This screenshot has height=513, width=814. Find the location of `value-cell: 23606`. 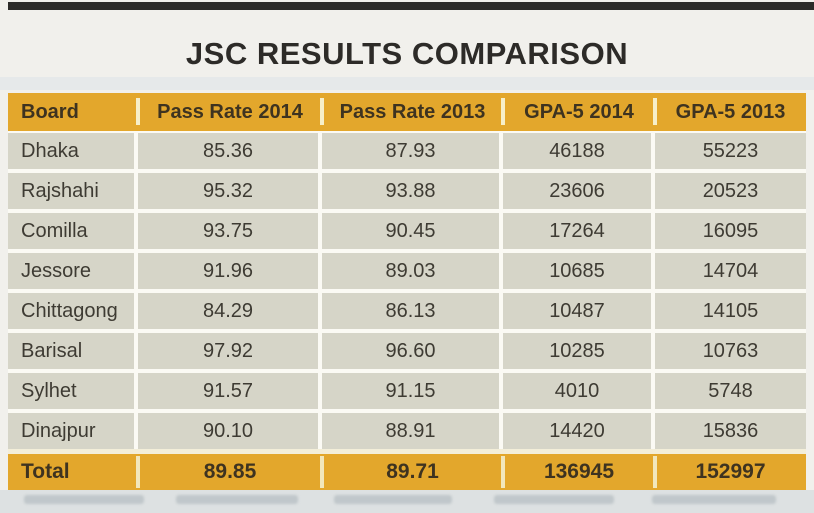

value-cell: 23606 is located at coordinates (579, 191).